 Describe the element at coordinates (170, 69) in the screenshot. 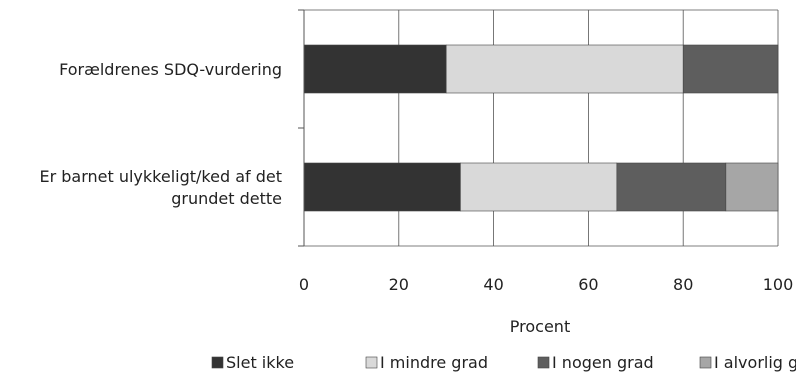

I see `category-label: Forældrenes SDQ-vurdering` at that location.